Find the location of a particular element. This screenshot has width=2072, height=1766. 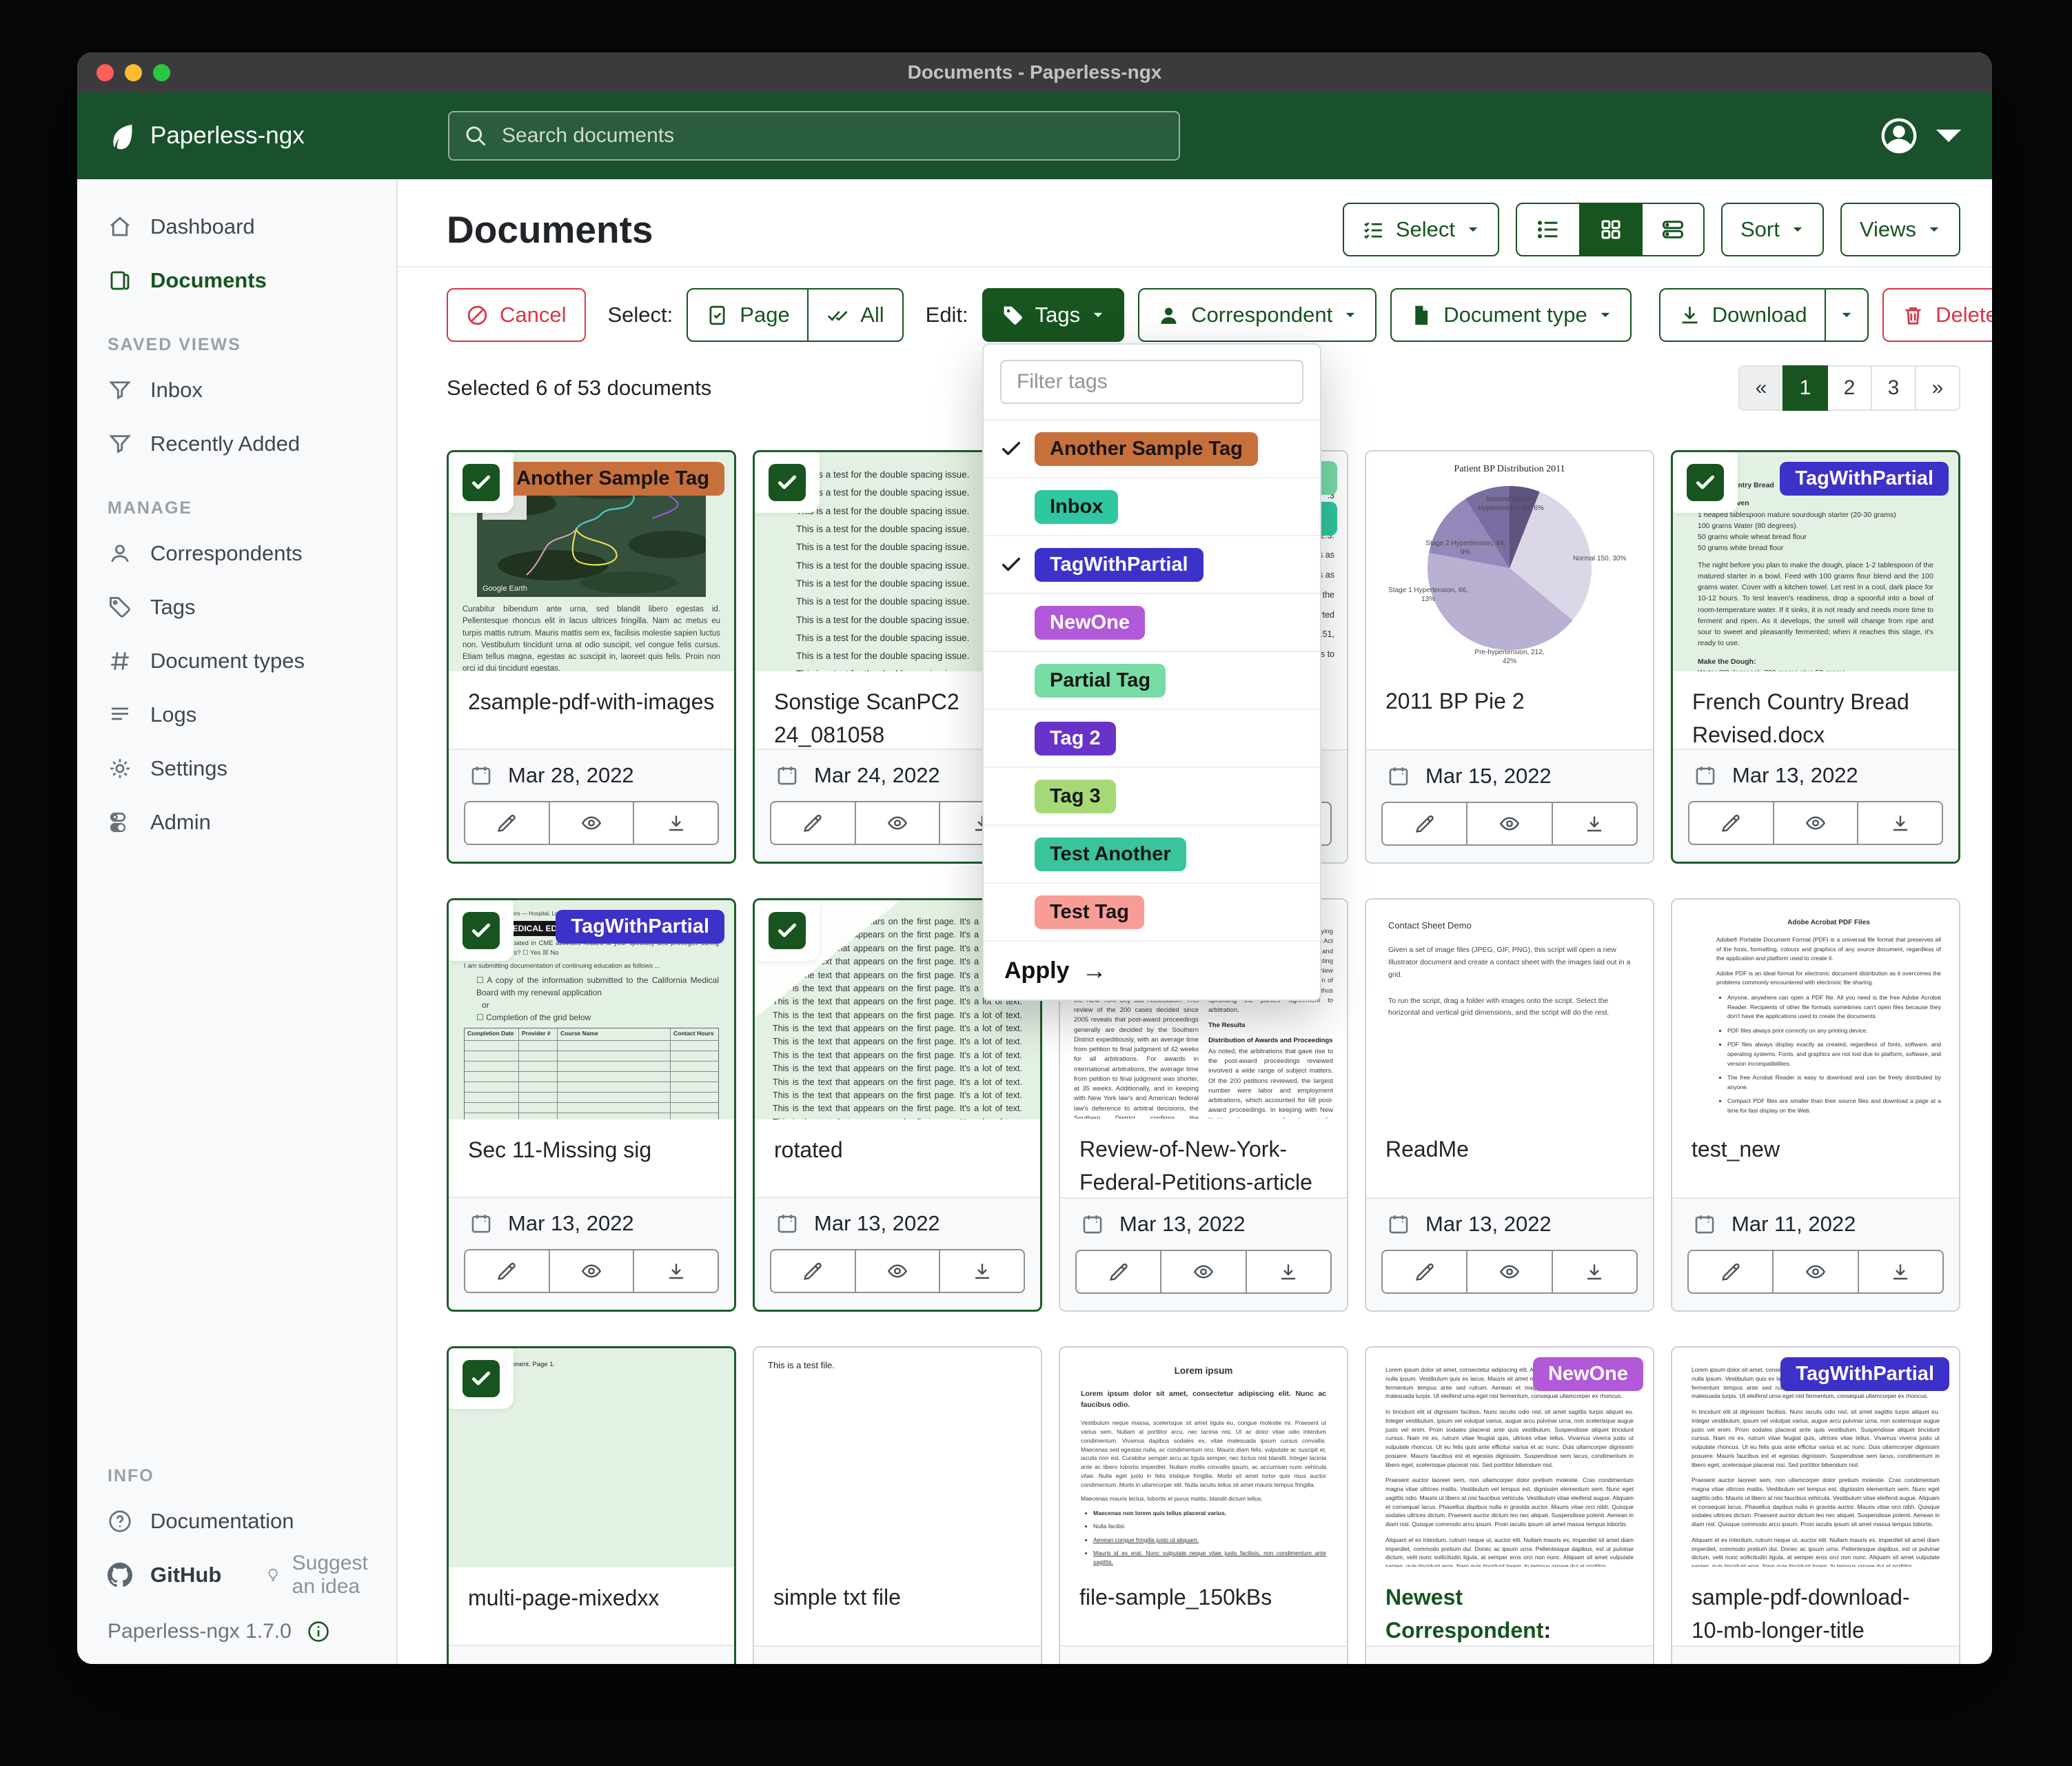

document-title: simple txt file is located at coordinates (837, 1597).